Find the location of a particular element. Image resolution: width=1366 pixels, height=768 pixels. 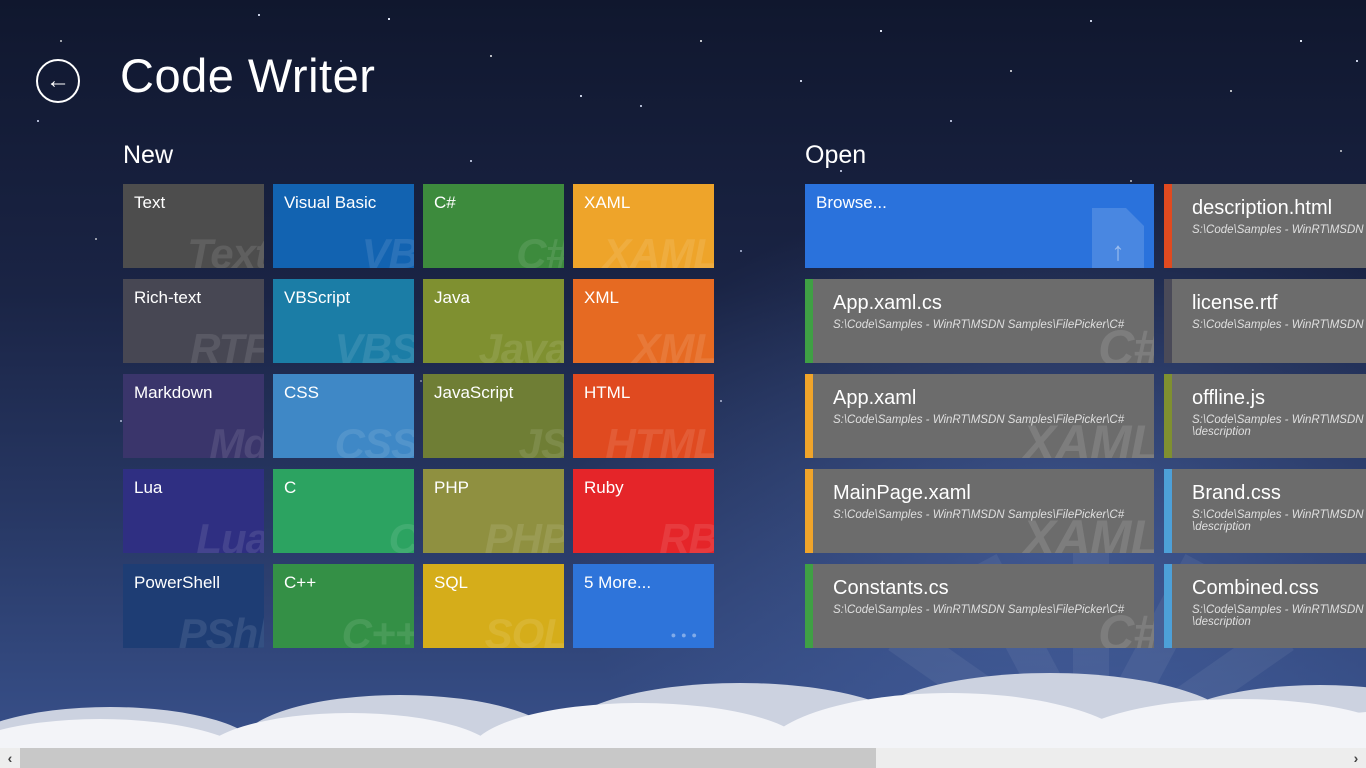

tile-watermark: JS is located at coordinates (541, 439).